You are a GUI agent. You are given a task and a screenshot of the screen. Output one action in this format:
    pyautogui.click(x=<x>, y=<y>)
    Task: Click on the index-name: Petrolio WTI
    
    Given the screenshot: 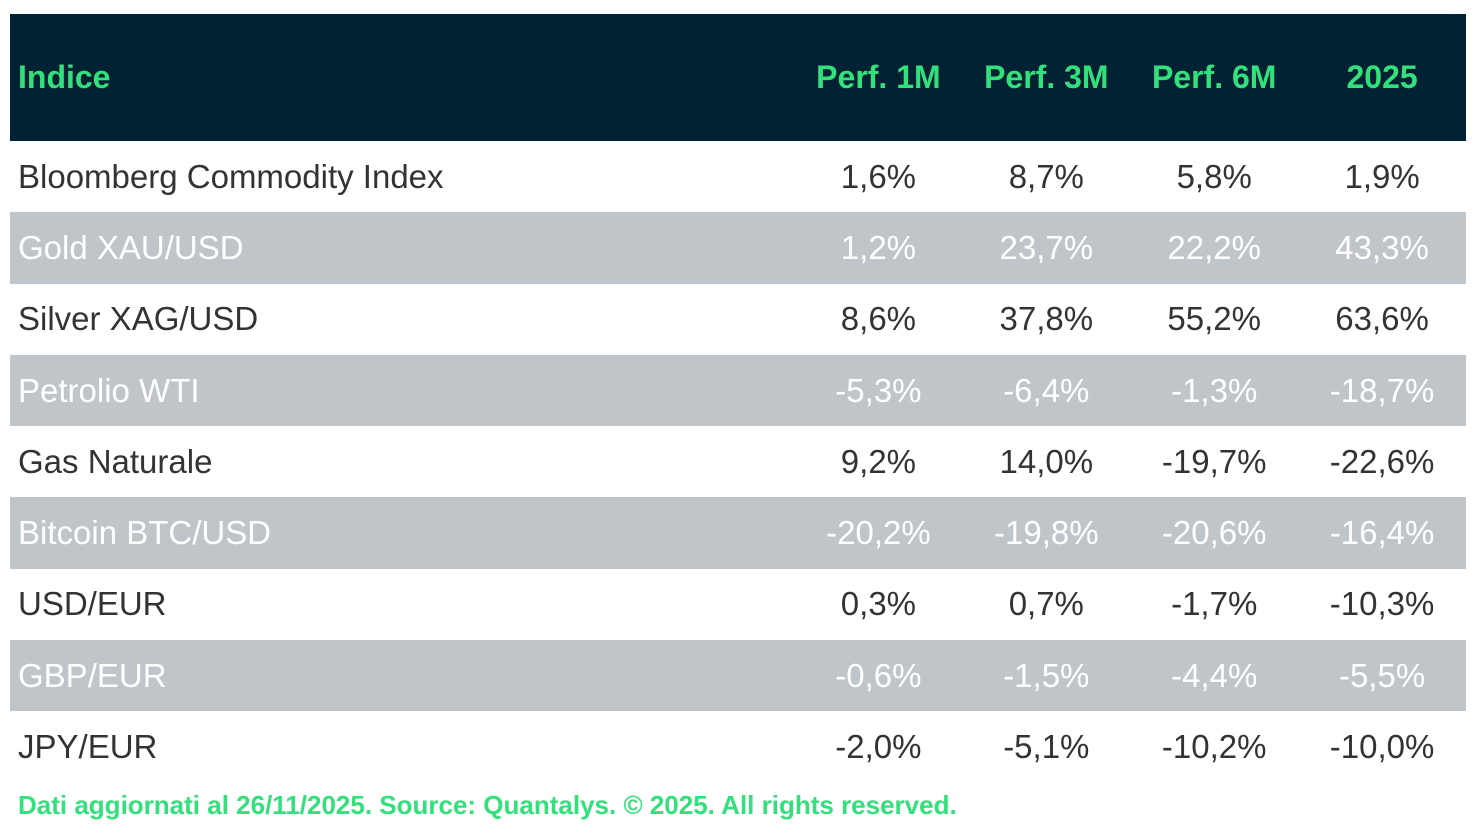 What is the action you would take?
    pyautogui.click(x=109, y=390)
    